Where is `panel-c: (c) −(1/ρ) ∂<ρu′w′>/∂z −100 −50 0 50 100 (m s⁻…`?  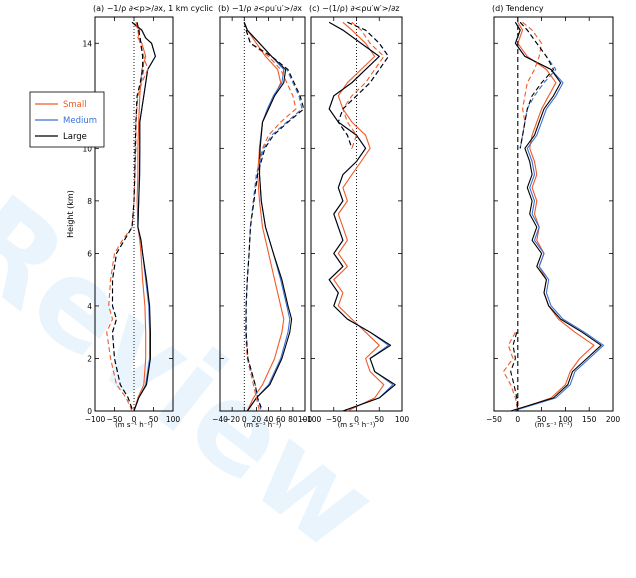
panel-c: (c) −(1/ρ) ∂<ρu′w′>/∂z −100 −50 0 50 100 (m s⁻… is located at coordinates (355, 216).